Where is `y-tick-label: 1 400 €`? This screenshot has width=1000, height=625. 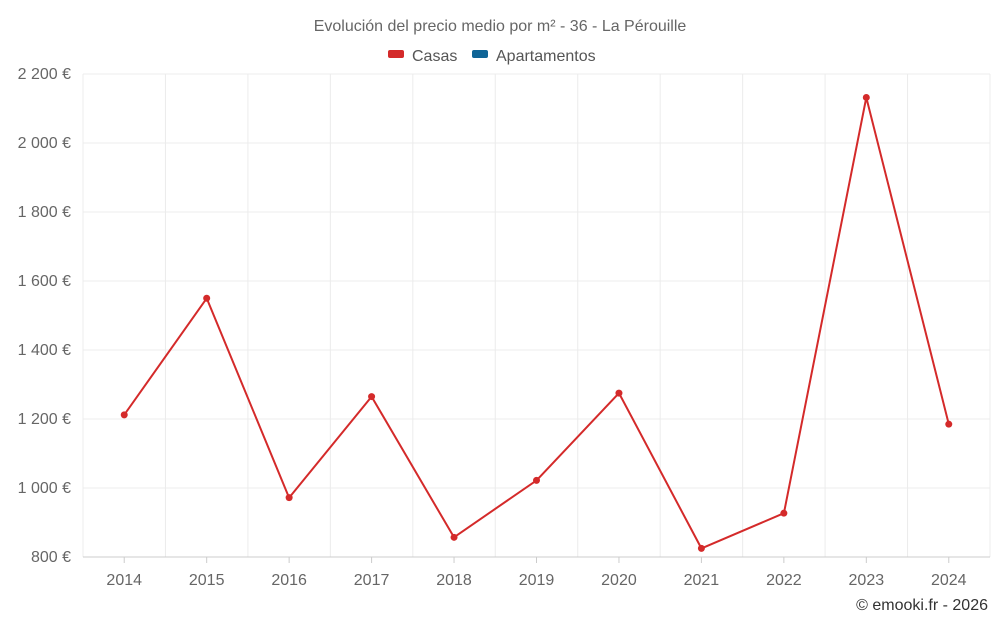 y-tick-label: 1 400 € is located at coordinates (44, 350).